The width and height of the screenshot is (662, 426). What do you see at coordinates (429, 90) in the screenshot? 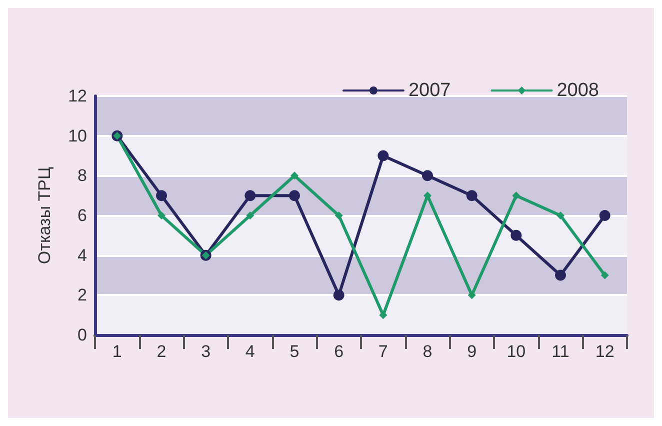
I see `legend-label: 2007` at bounding box center [429, 90].